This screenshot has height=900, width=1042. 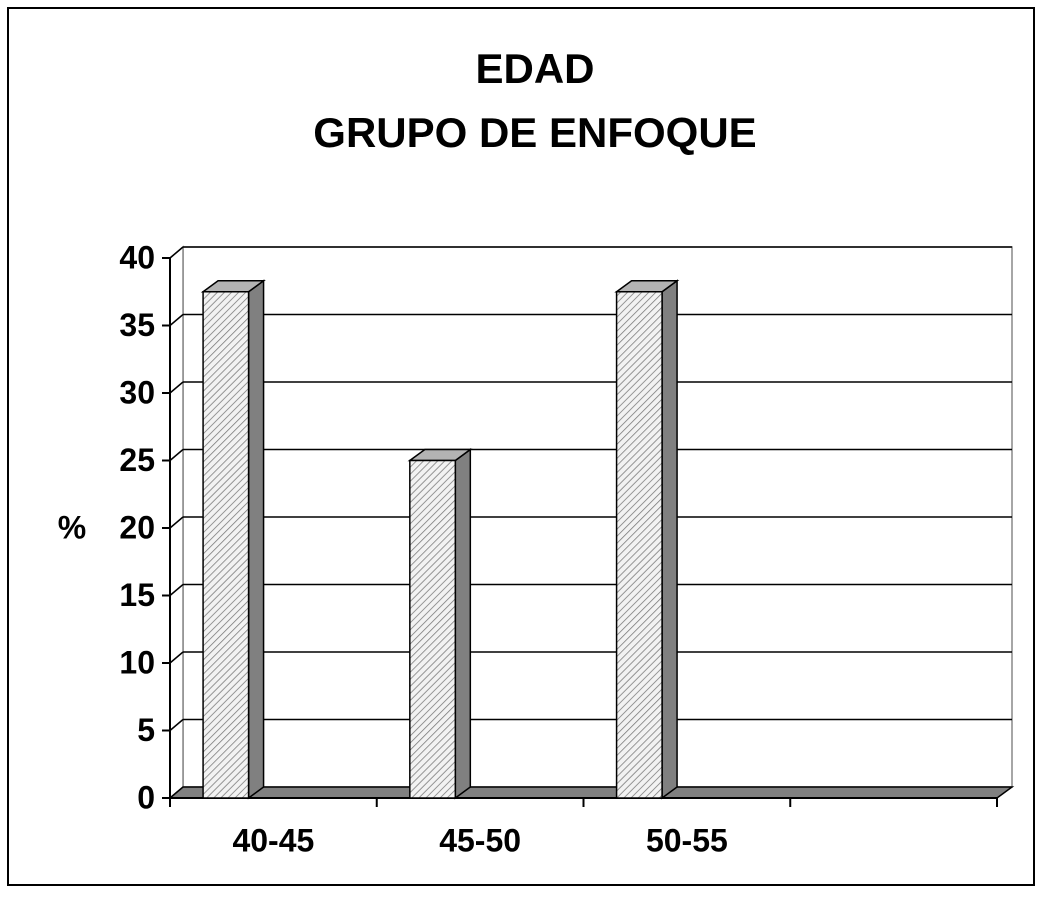 I want to click on floor, so click(x=591, y=792).